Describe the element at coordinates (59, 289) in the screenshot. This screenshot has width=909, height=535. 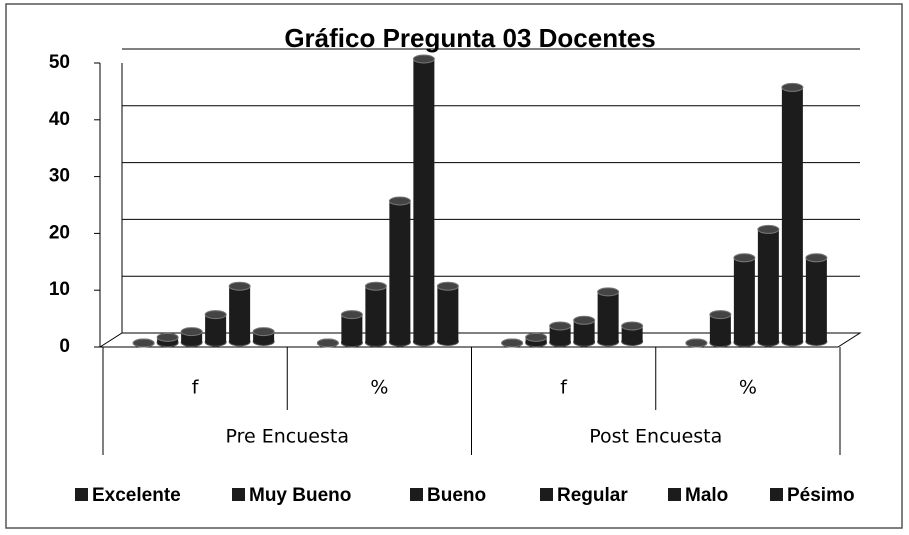
I see `y-tick-label: 10` at that location.